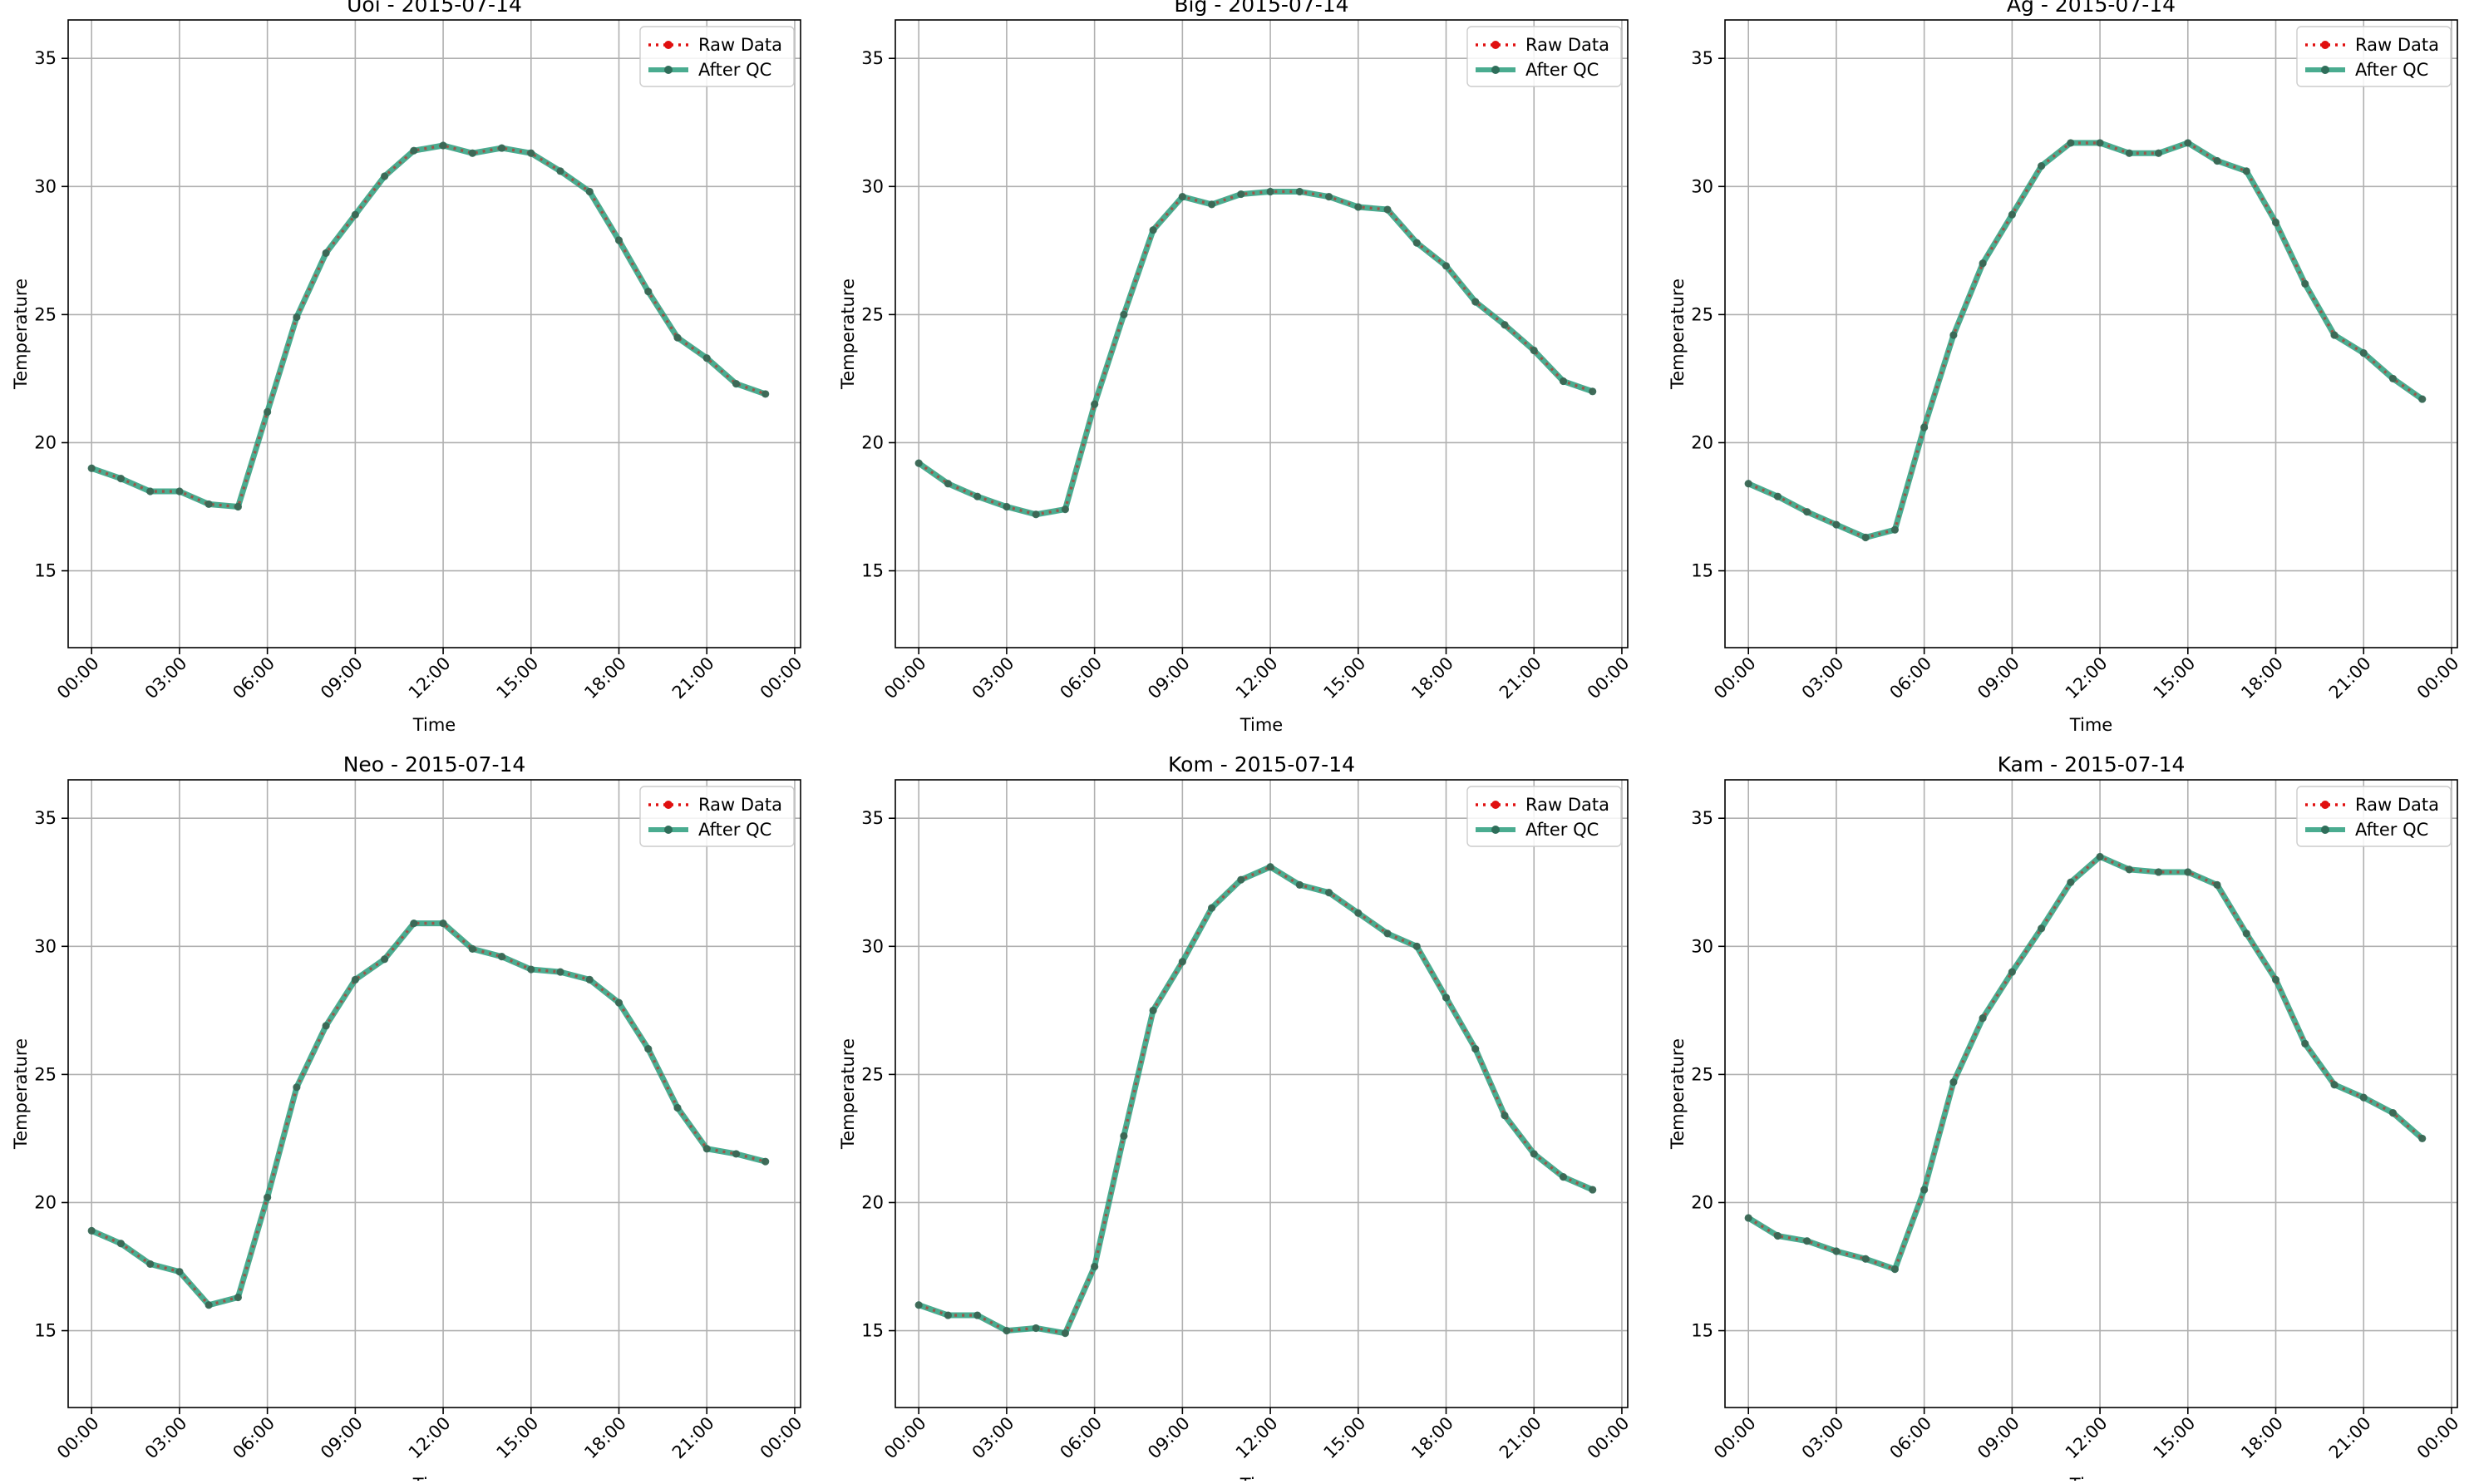  Describe the element at coordinates (166, 678) in the screenshot. I see `x-tick-label: 03:00` at that location.